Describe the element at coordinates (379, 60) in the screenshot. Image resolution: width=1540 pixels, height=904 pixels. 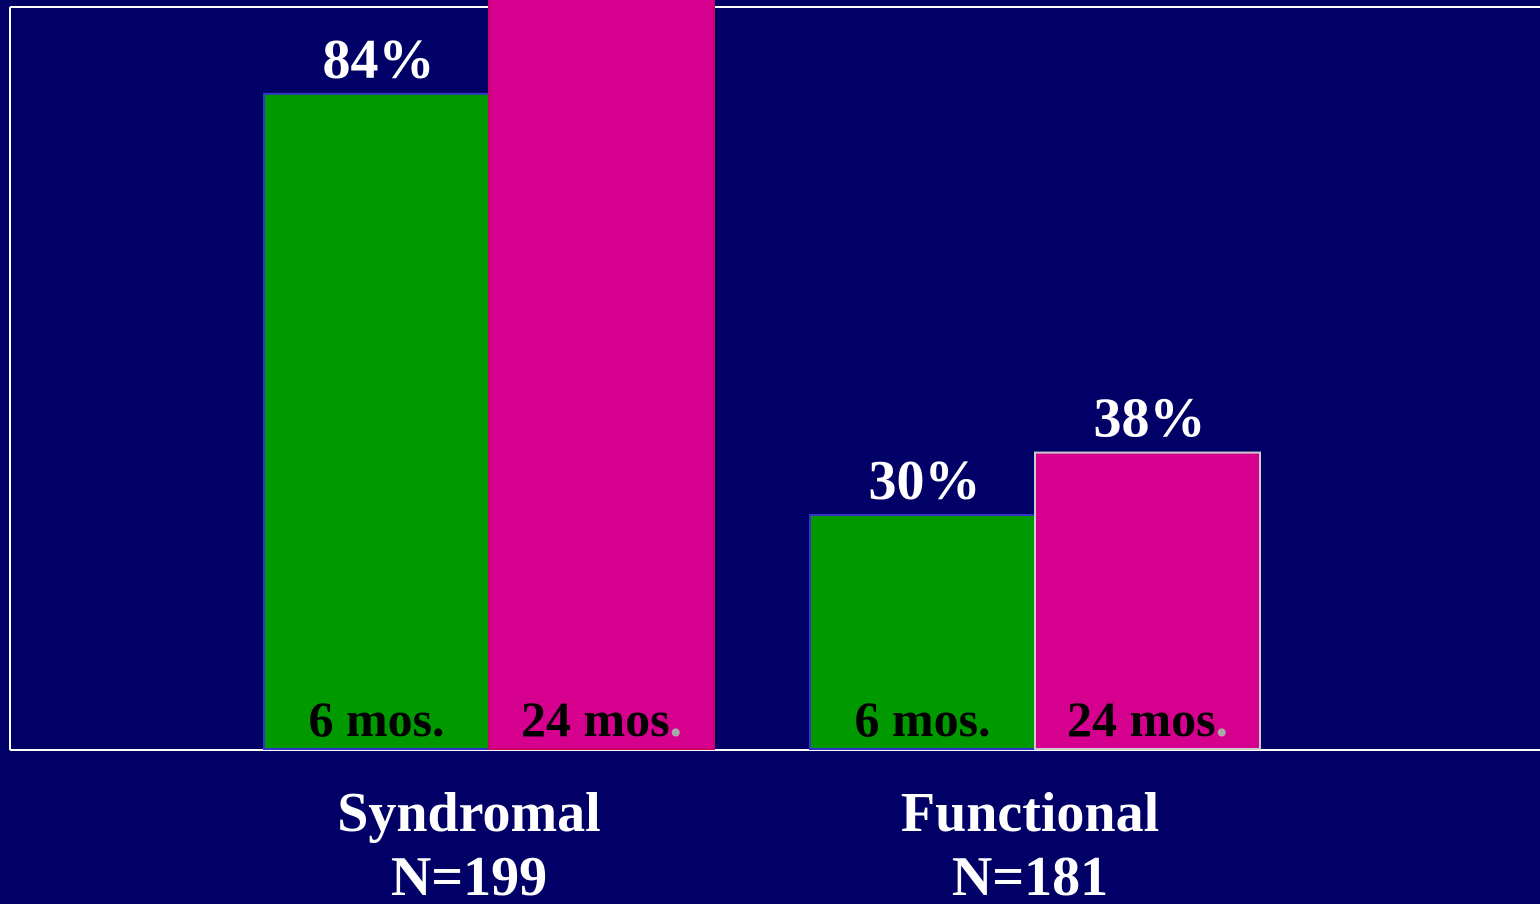
I see `value-label: 84%` at that location.